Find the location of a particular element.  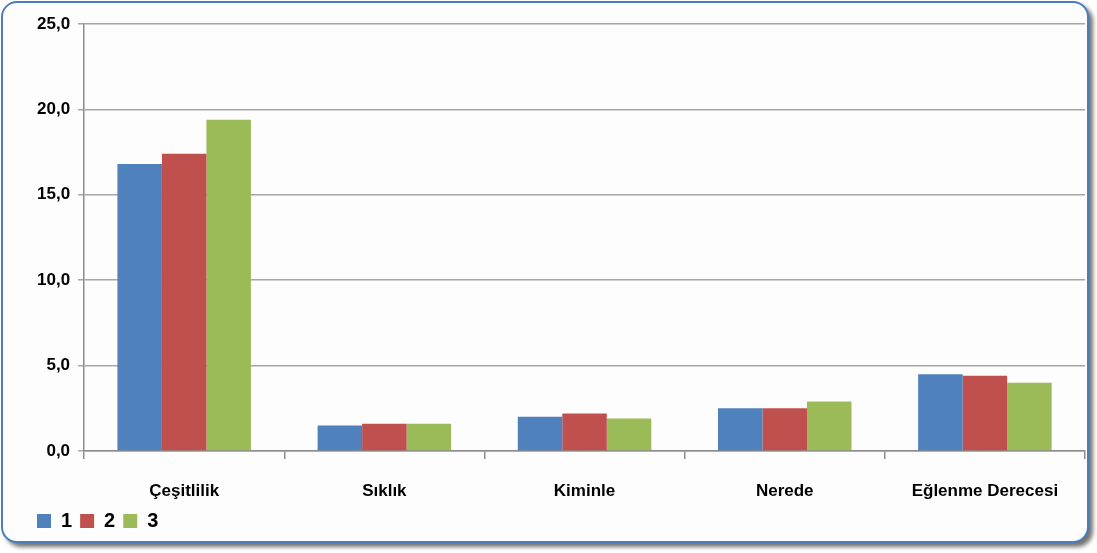

x-tick-label: Sıklık is located at coordinates (385, 490).